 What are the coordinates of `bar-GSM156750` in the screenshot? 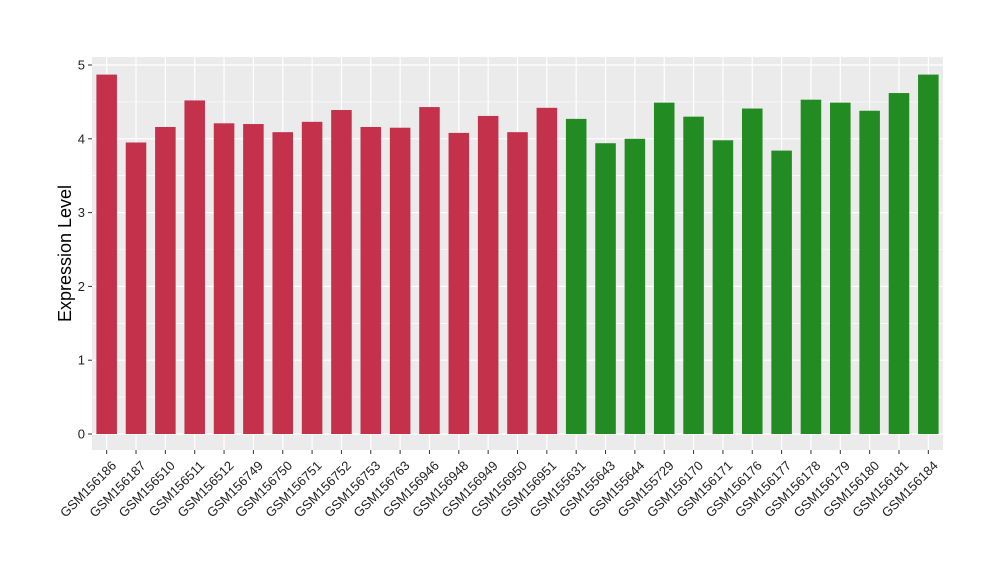 It's located at (283, 283).